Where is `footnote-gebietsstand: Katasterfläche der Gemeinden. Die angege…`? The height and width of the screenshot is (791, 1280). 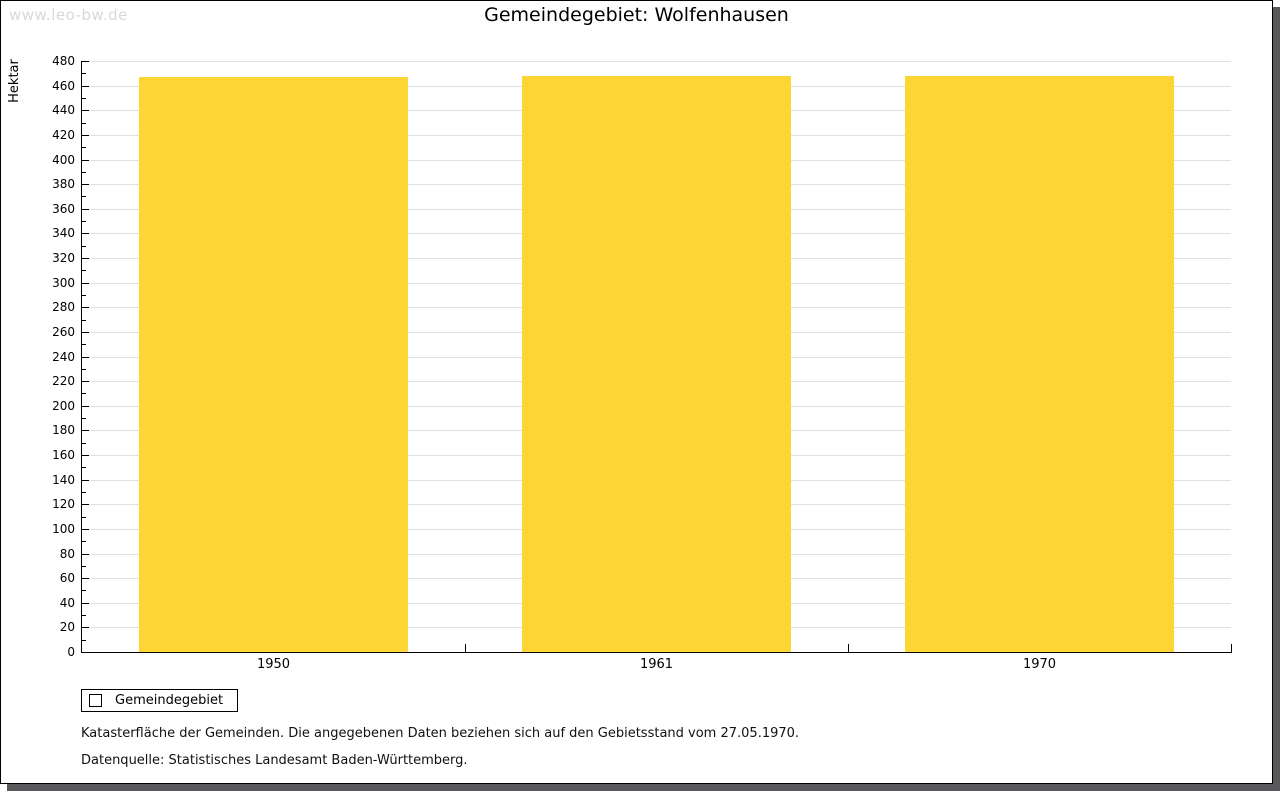 footnote-gebietsstand: Katasterfläche der Gemeinden. Die angege… is located at coordinates (440, 733).